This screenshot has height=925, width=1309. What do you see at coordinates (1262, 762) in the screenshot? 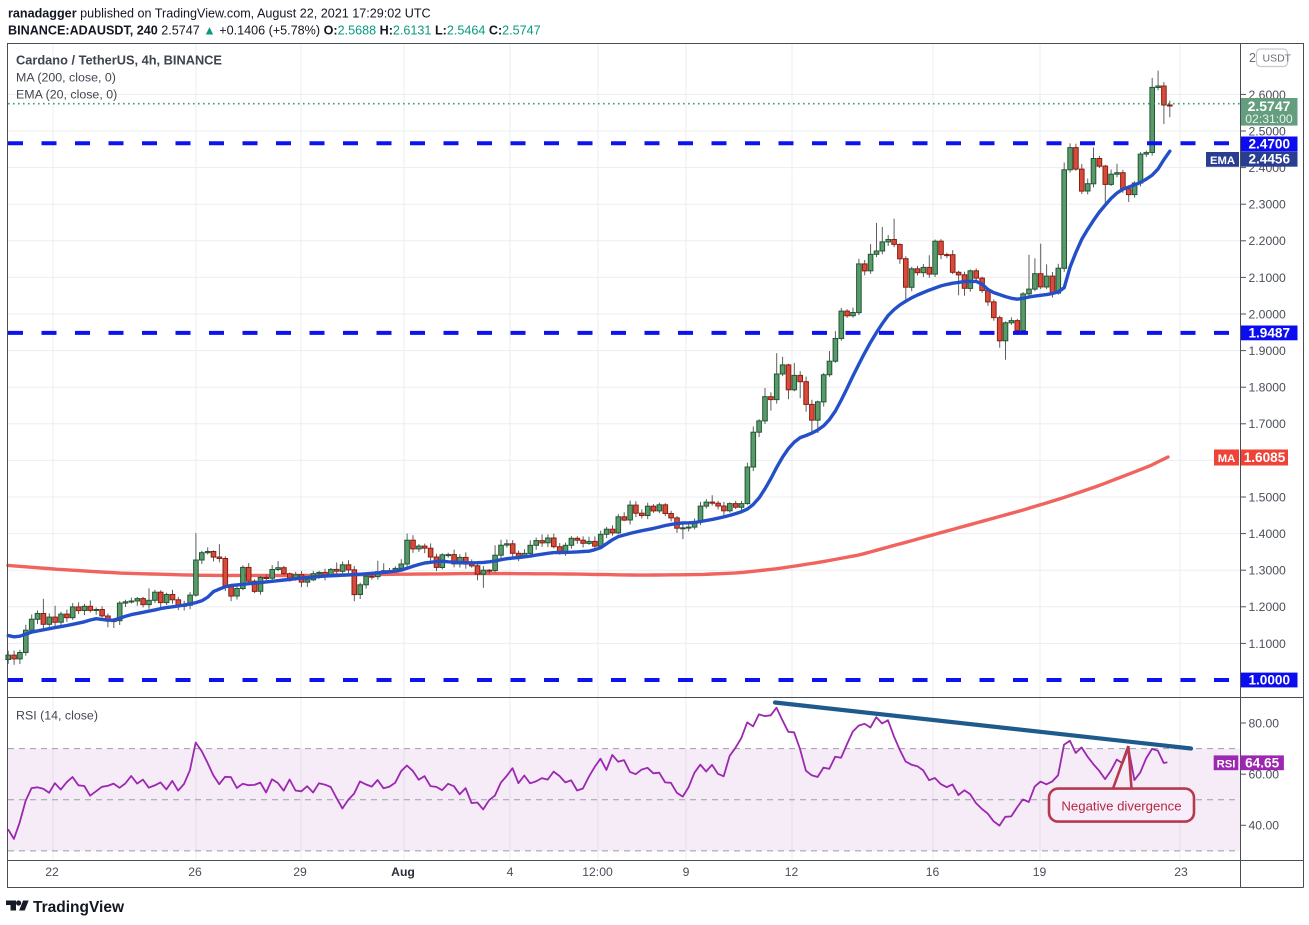
I see `svg-text: 64.65` at bounding box center [1262, 762].